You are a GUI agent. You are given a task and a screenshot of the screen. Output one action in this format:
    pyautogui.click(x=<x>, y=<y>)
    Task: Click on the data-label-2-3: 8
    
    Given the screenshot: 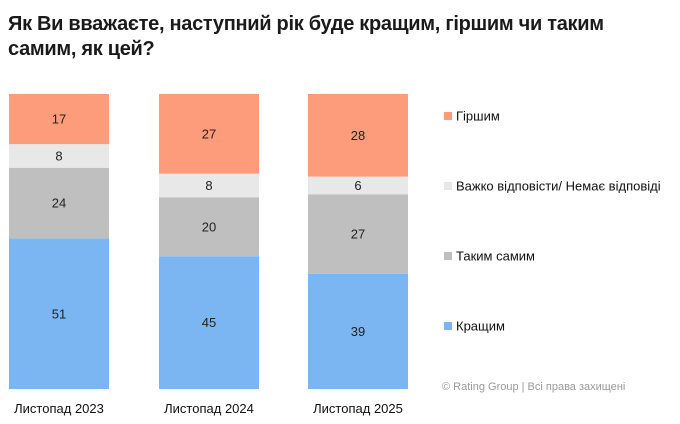 What is the action you would take?
    pyautogui.click(x=208, y=185)
    